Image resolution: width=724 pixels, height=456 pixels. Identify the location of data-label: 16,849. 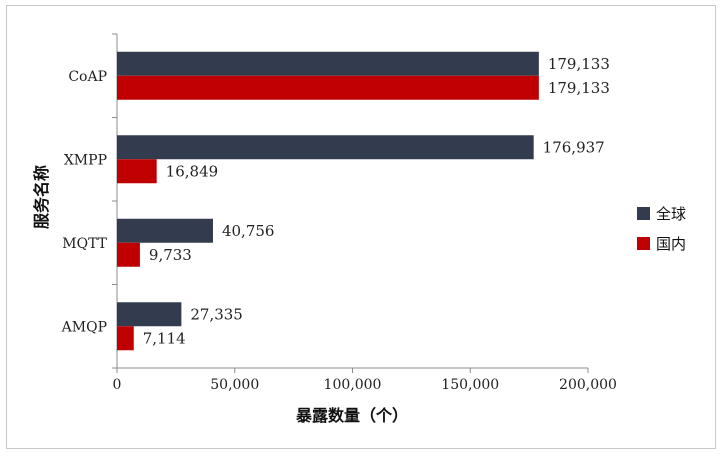
(192, 171).